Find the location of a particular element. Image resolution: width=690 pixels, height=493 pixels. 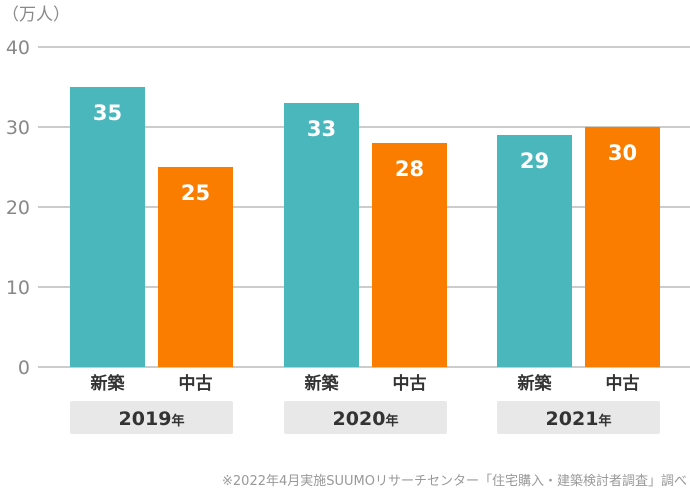

year-number: 2020 is located at coordinates (359, 419).